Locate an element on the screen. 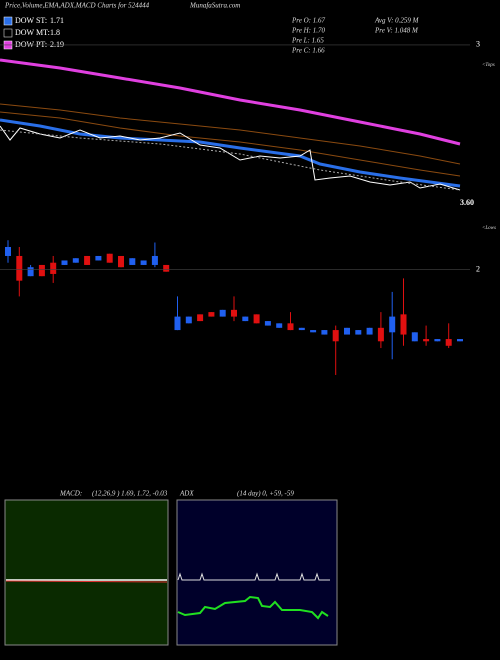 The height and width of the screenshot is (660, 500). info-text: Pre O: 1.67 is located at coordinates (308, 21).